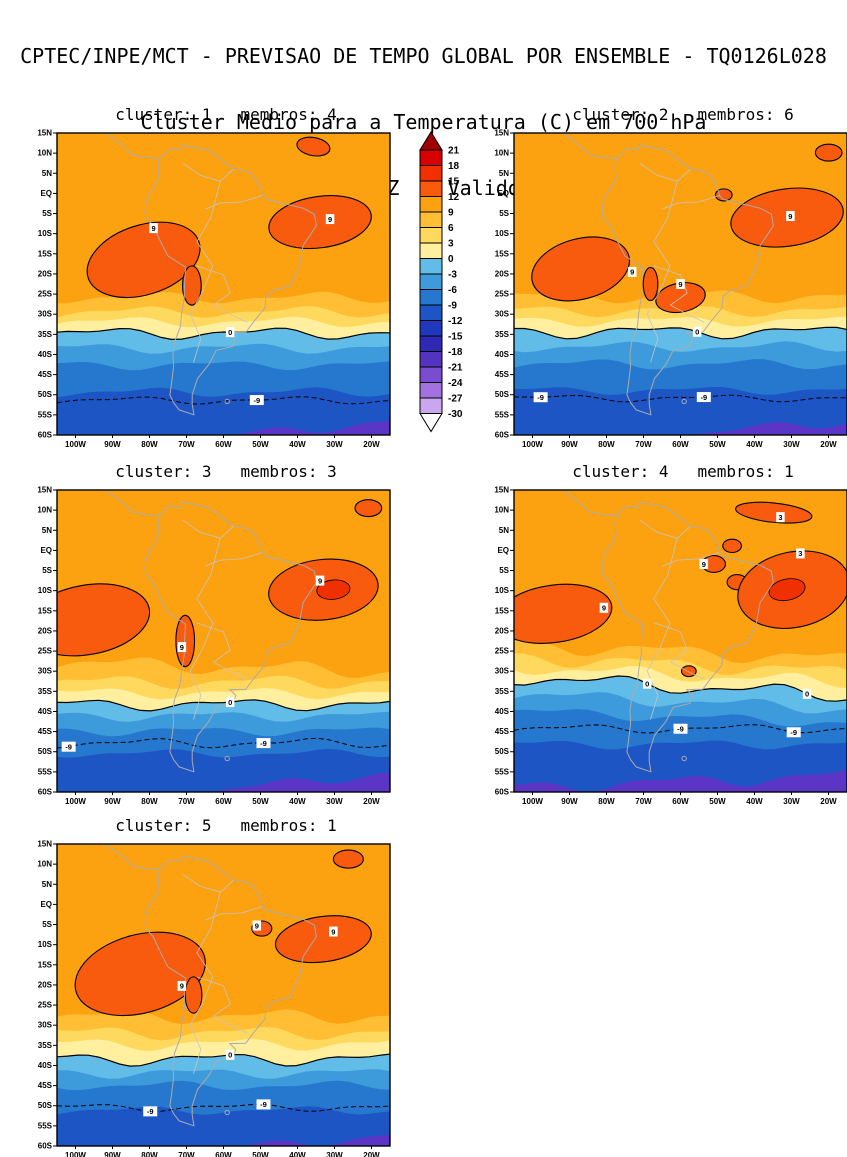 This screenshot has width=847, height=1157. What do you see at coordinates (451, 228) in the screenshot?
I see `colorbar-label: 6` at bounding box center [451, 228].